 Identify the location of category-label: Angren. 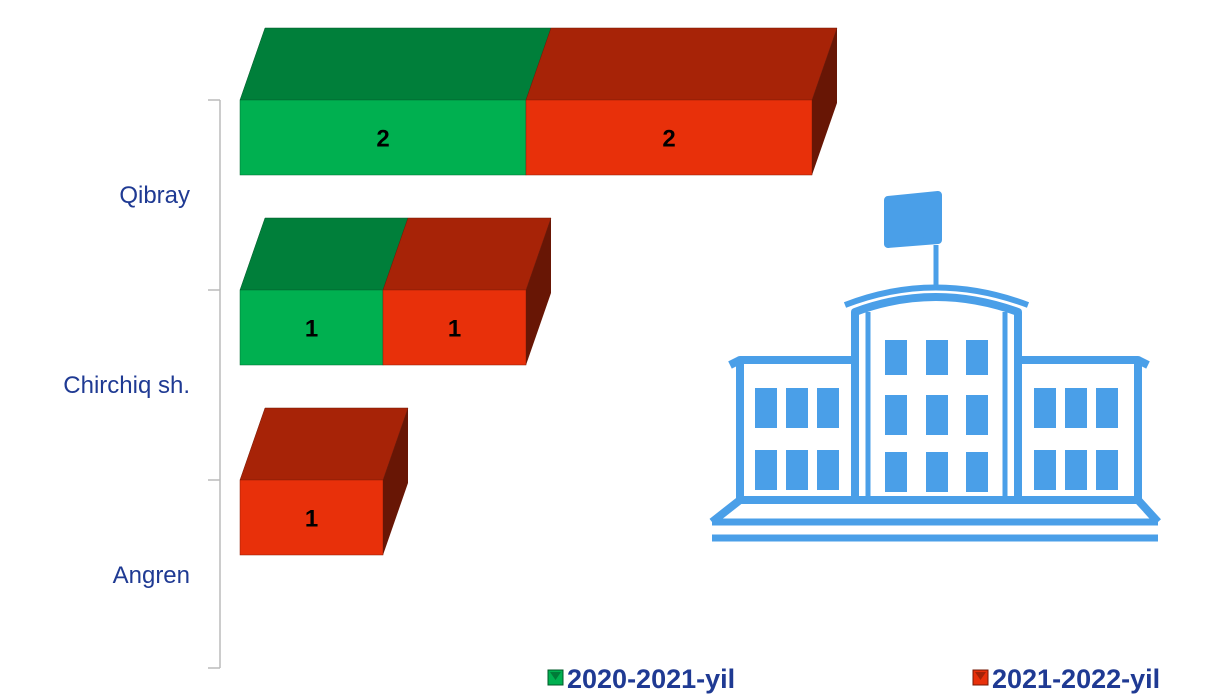
(151, 575).